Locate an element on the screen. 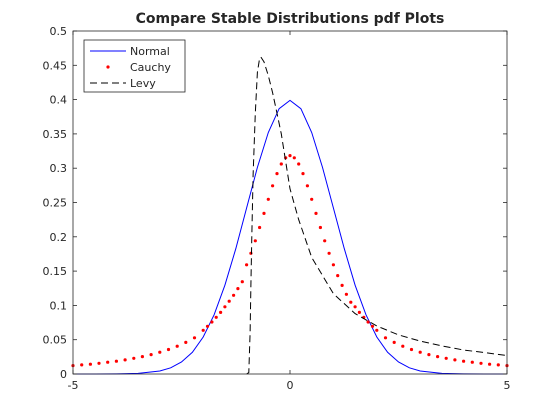  legend-label: Normal is located at coordinates (150, 51).